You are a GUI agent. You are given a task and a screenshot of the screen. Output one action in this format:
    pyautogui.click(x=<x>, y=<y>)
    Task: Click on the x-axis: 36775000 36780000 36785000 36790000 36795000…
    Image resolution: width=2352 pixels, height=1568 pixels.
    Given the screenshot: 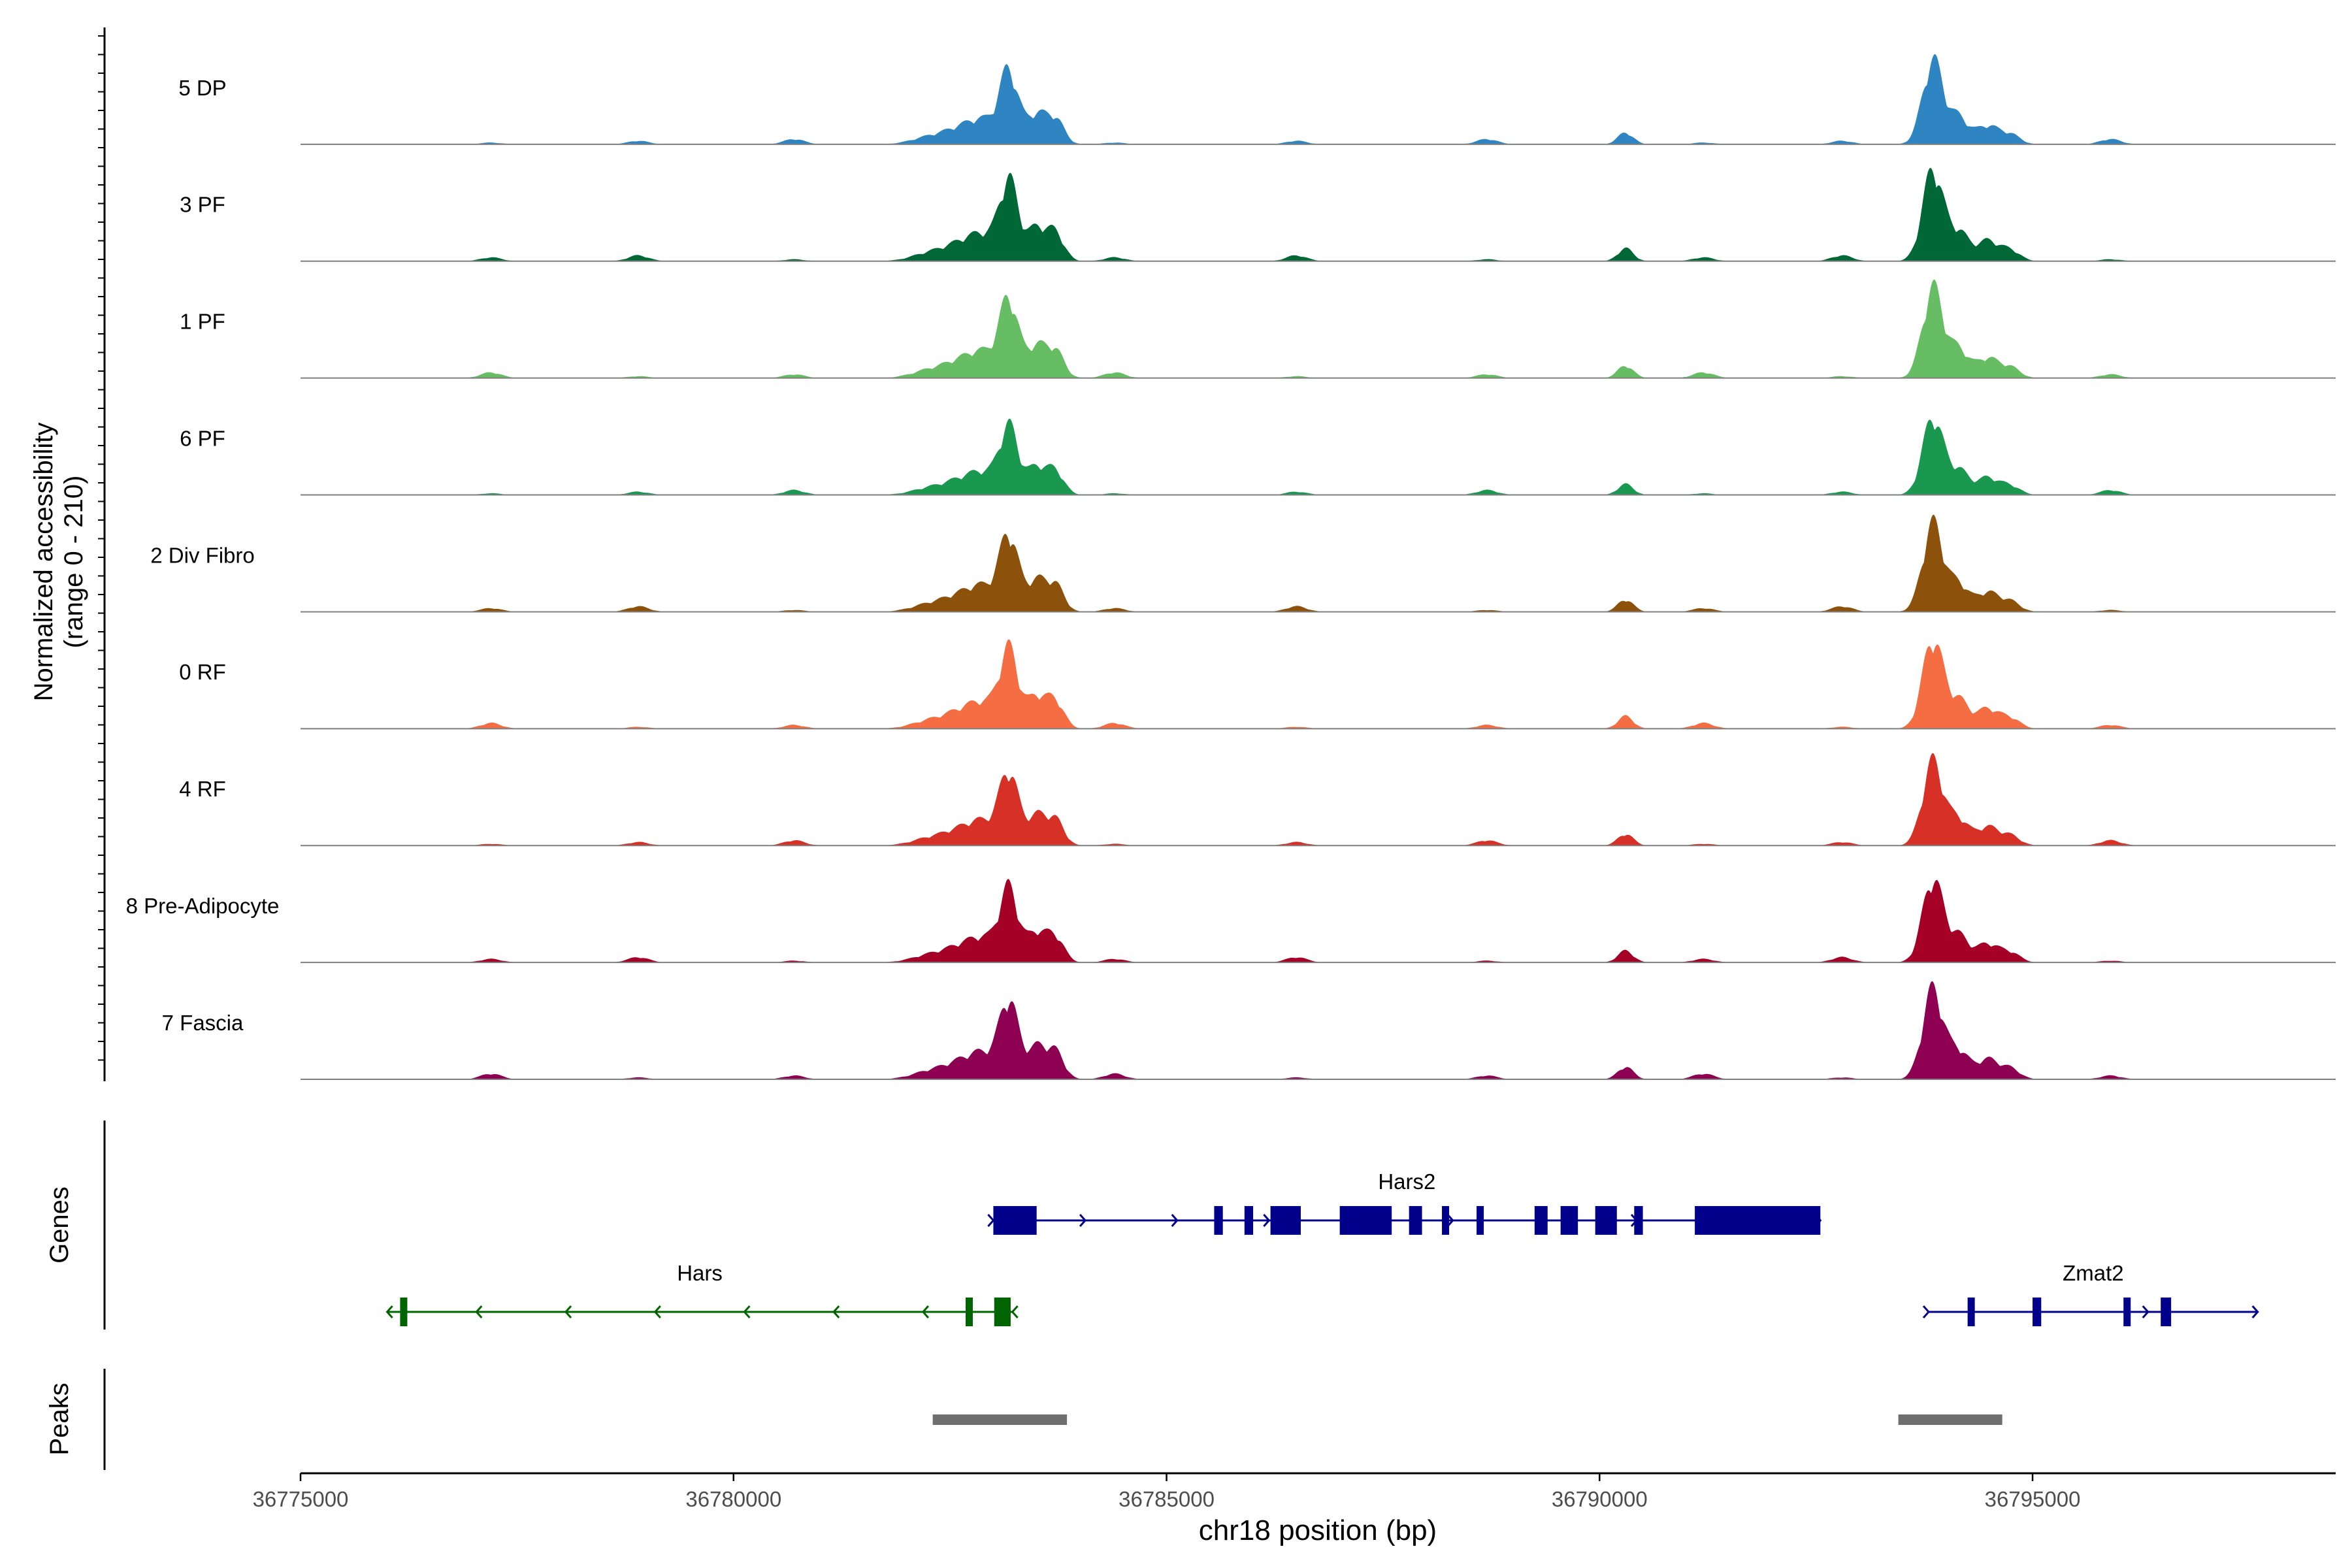 What is the action you would take?
    pyautogui.click(x=1294, y=1509)
    